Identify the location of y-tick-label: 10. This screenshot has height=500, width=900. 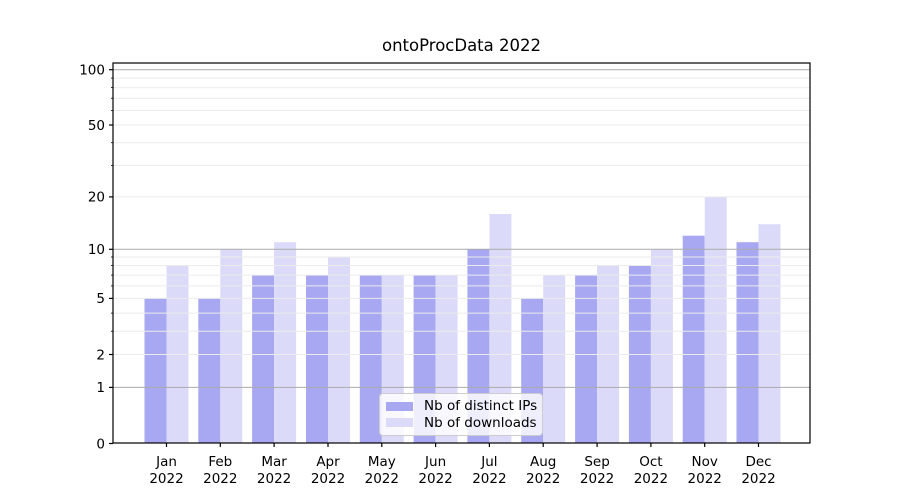
(96, 250).